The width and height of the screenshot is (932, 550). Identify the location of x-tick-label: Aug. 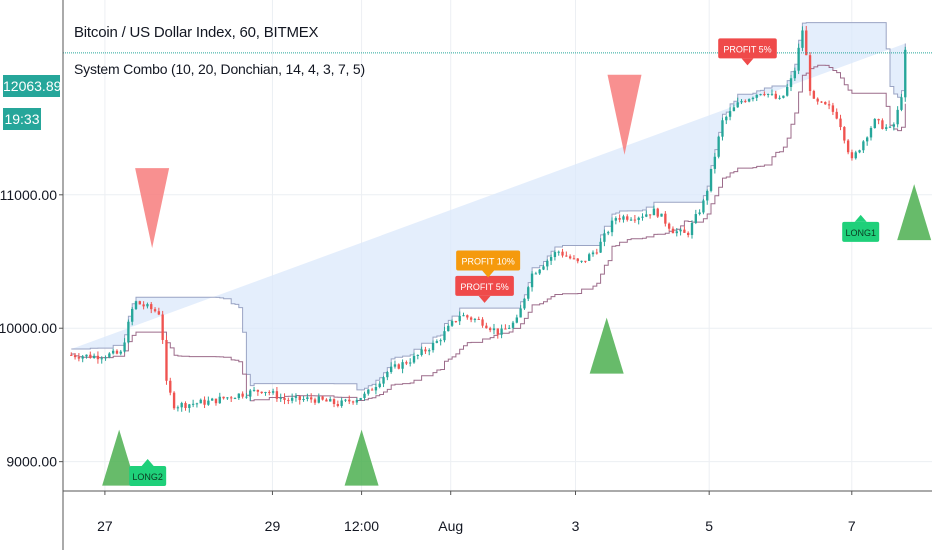
(450, 526).